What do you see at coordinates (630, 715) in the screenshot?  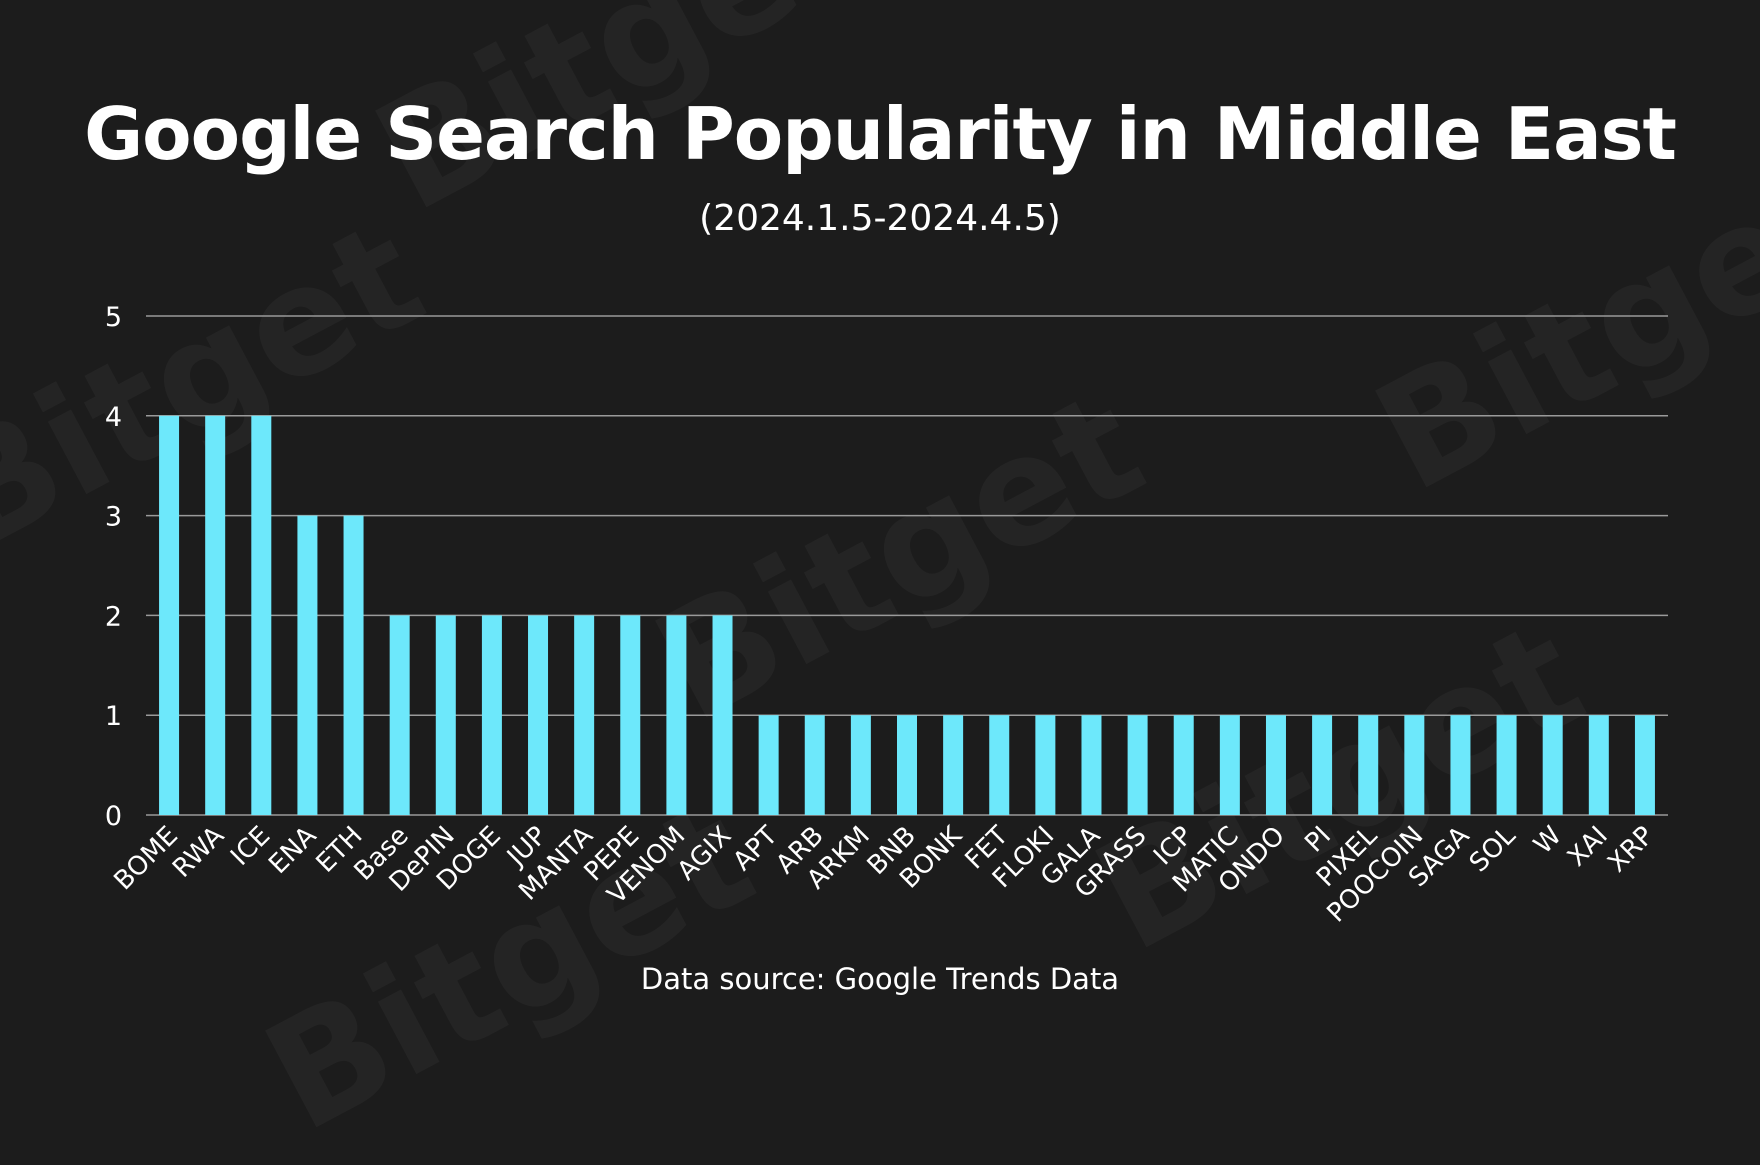 I see `bar-pepe` at bounding box center [630, 715].